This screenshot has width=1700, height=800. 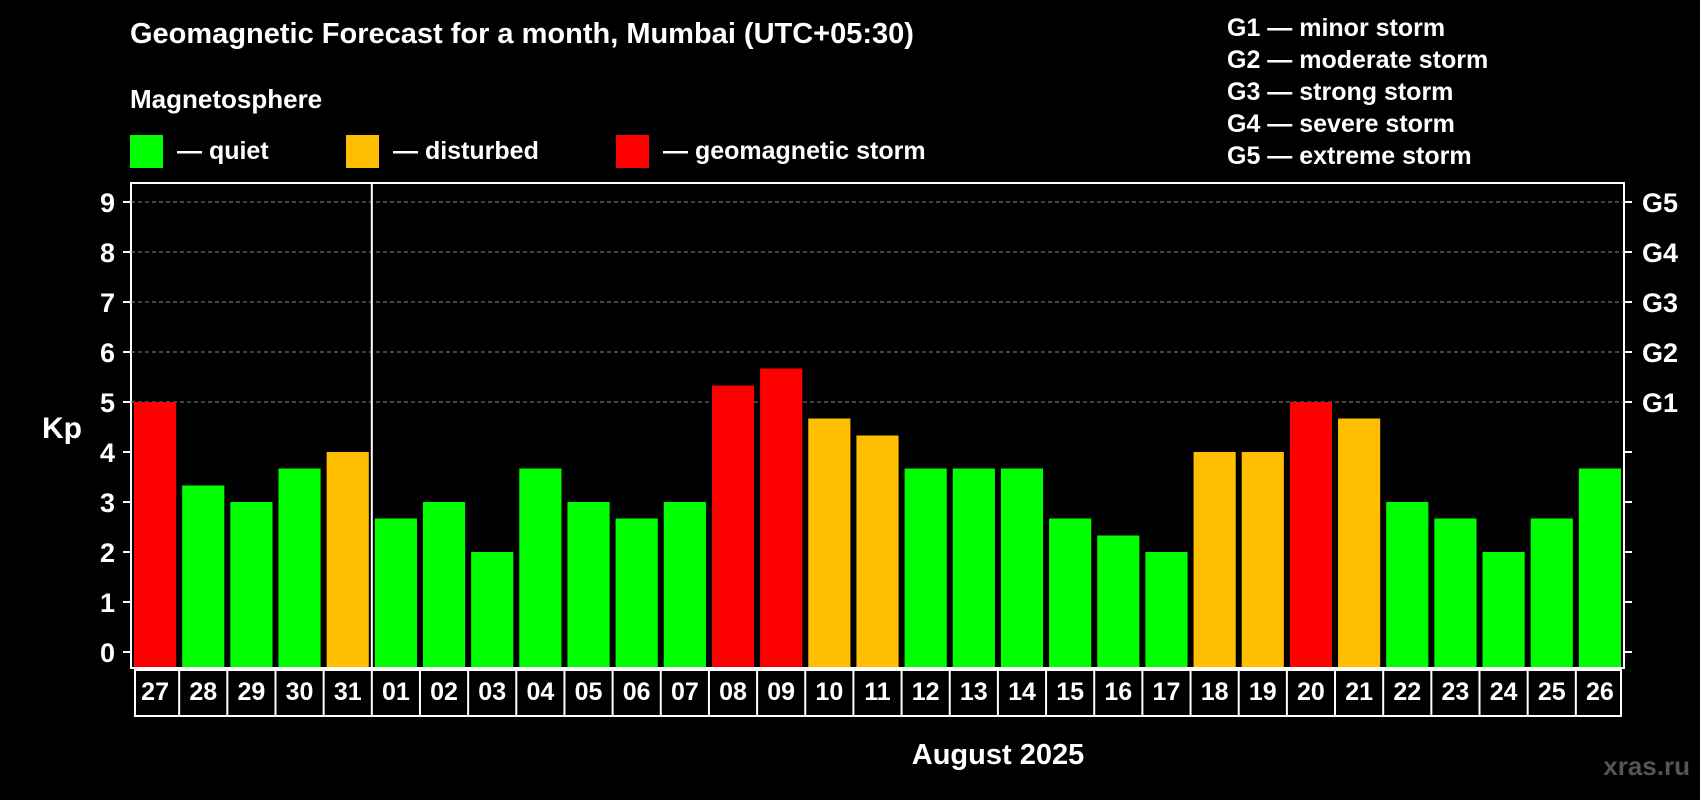 I want to click on x-tick-label-23: 23, so click(x=1456, y=692).